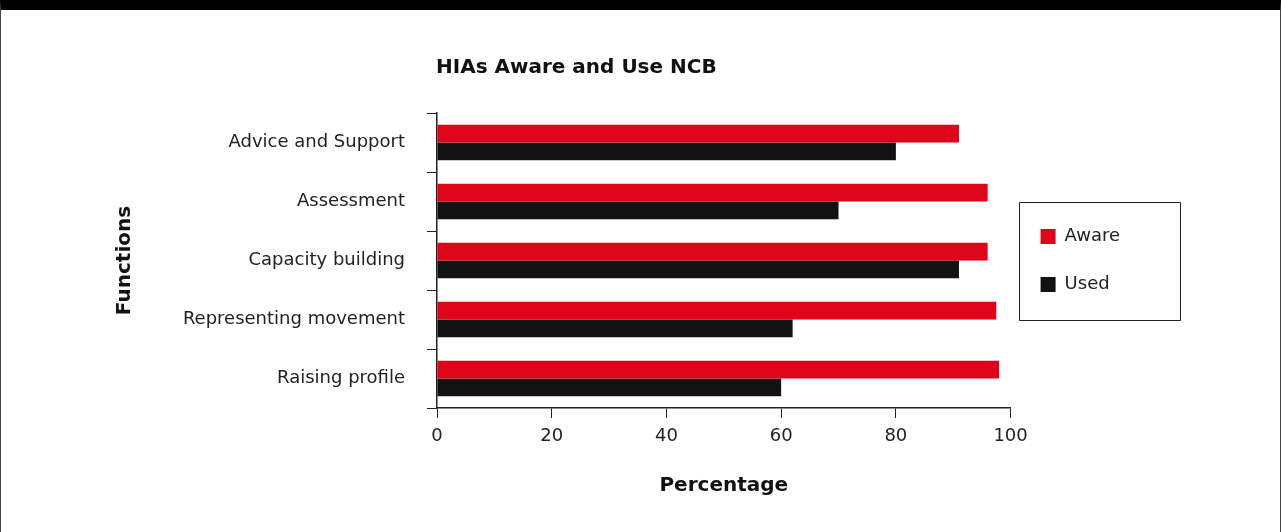 The image size is (1281, 532). I want to click on x-tick-label: 60, so click(781, 435).